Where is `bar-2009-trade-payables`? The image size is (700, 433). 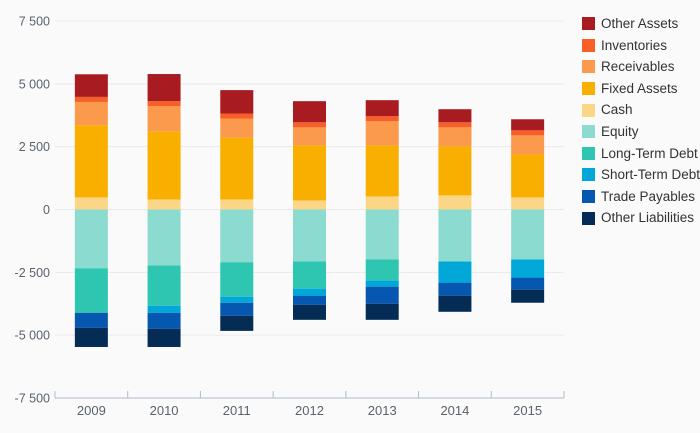
bar-2009-trade-payables is located at coordinates (91, 320).